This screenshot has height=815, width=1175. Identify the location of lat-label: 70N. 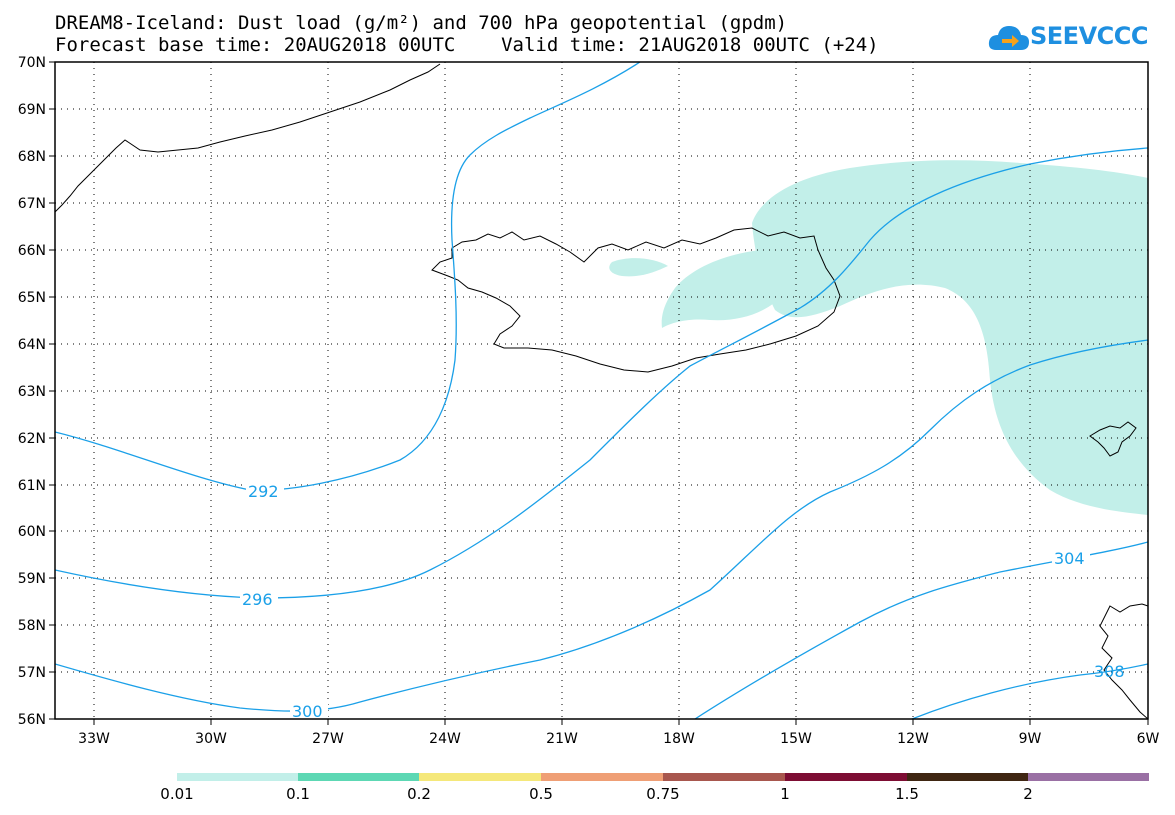
(32, 63).